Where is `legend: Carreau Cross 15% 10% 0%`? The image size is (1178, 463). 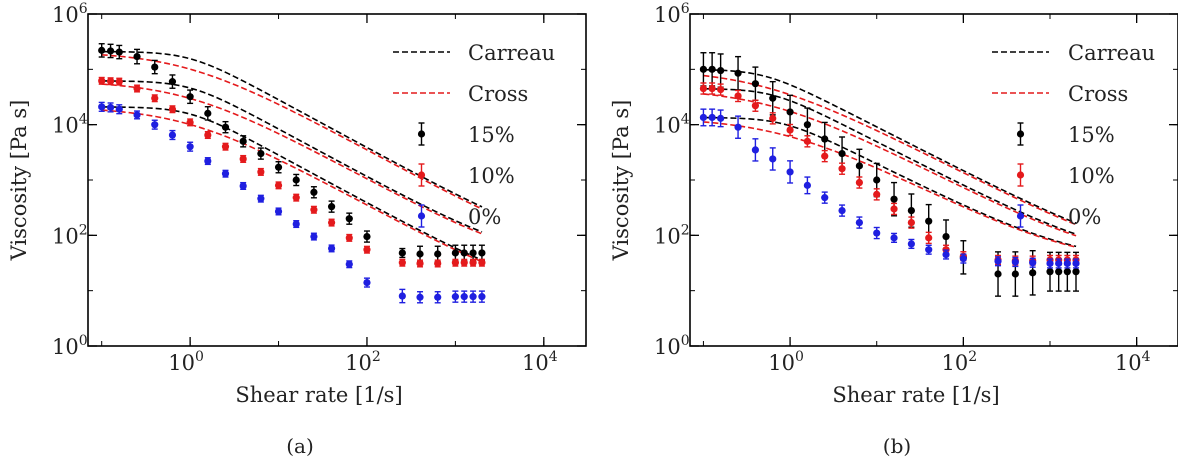 legend: Carreau Cross 15% 10% 0% is located at coordinates (1073, 135).